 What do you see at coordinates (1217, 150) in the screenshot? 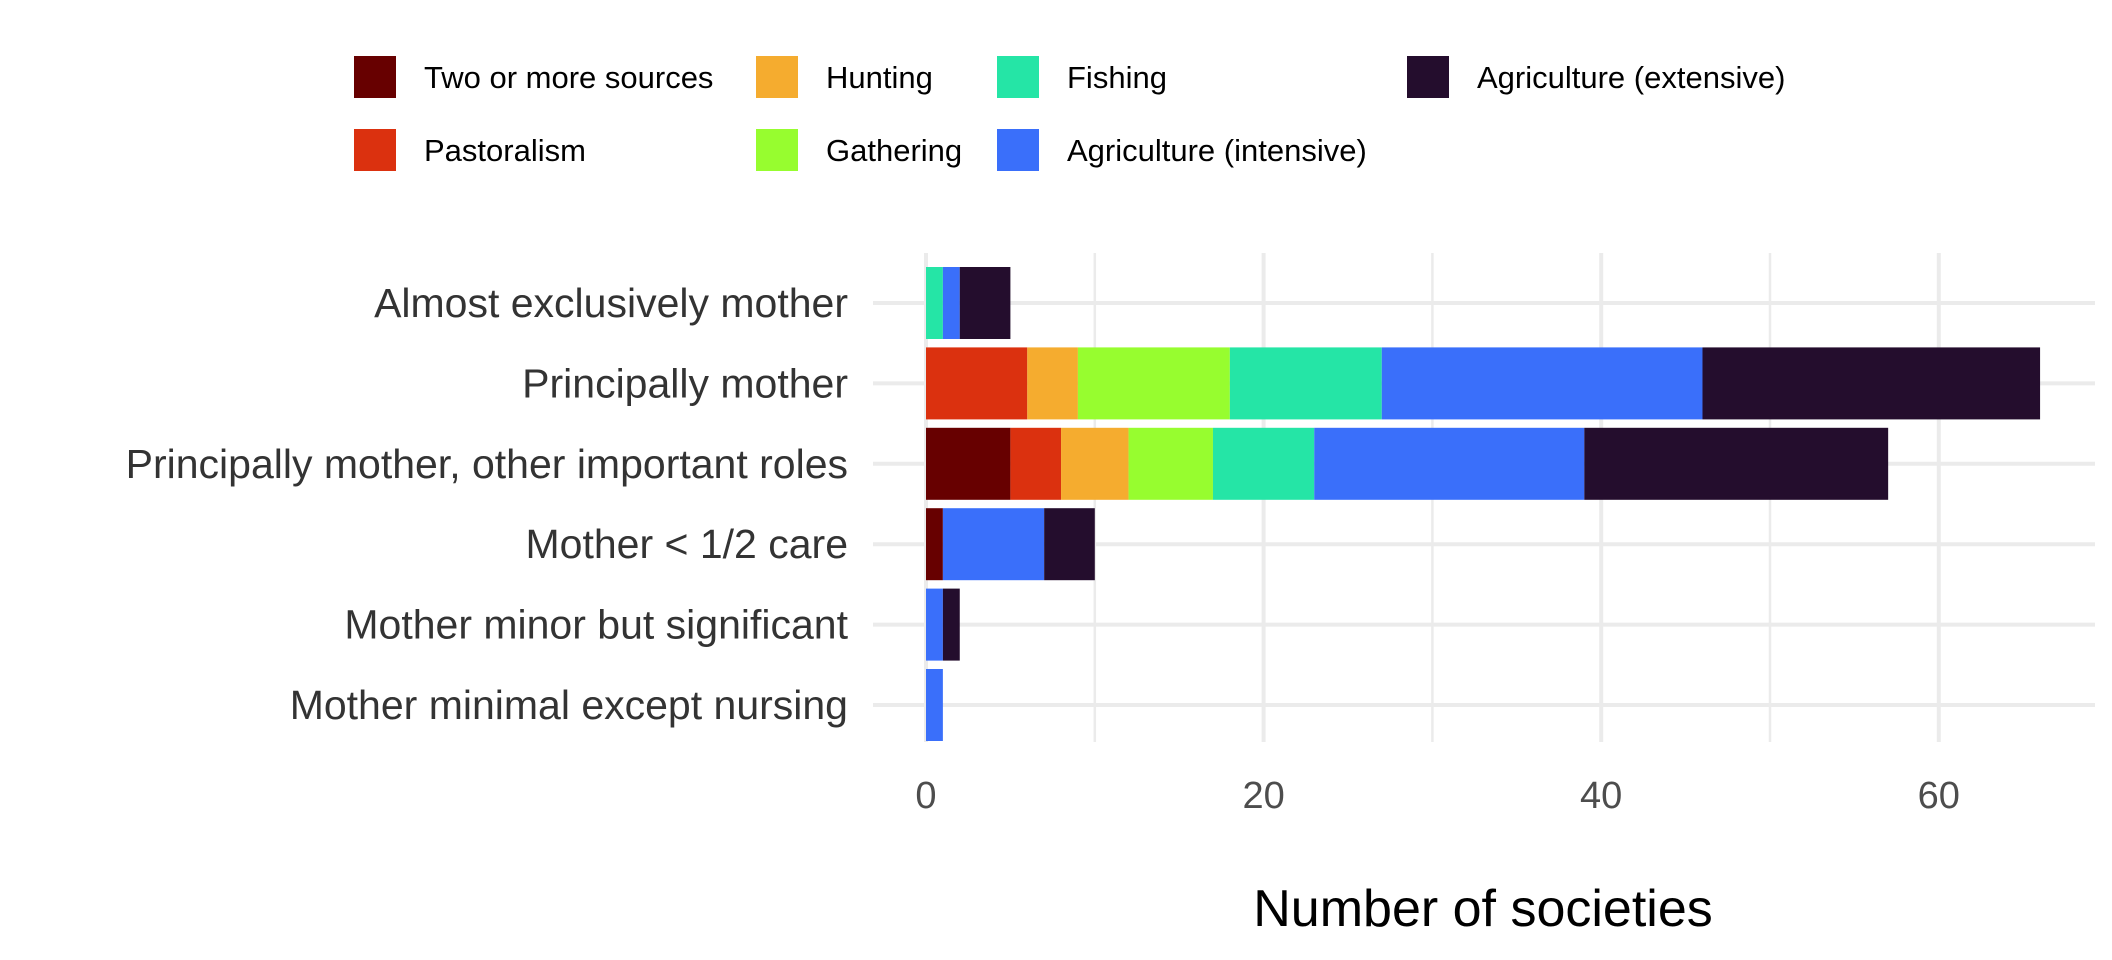
I see `legend-label: Agriculture (intensive)` at bounding box center [1217, 150].